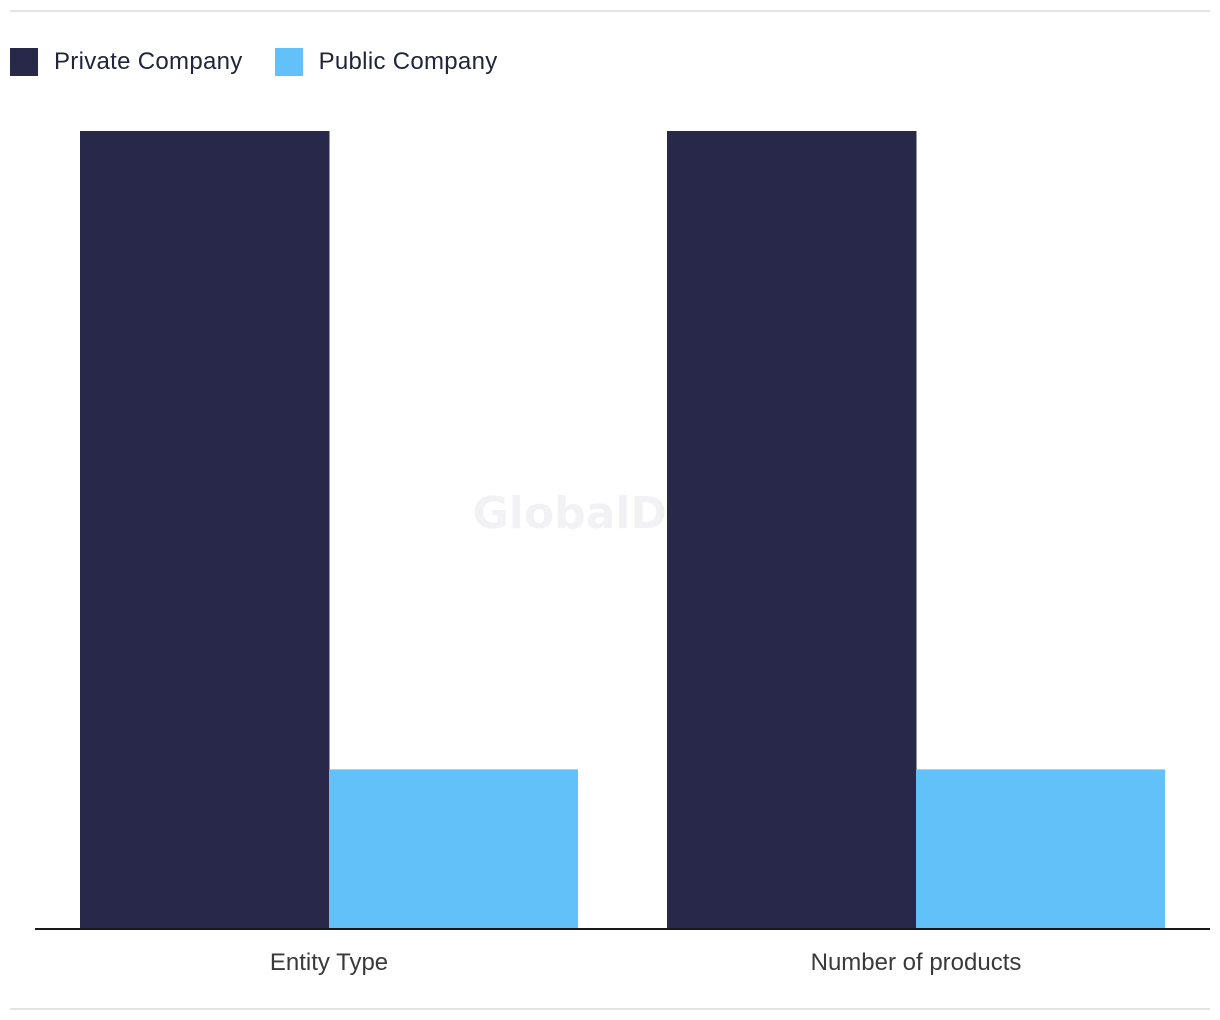 This screenshot has width=1220, height=1020. Describe the element at coordinates (270, 62) in the screenshot. I see `legend: Private Company Public Company` at that location.